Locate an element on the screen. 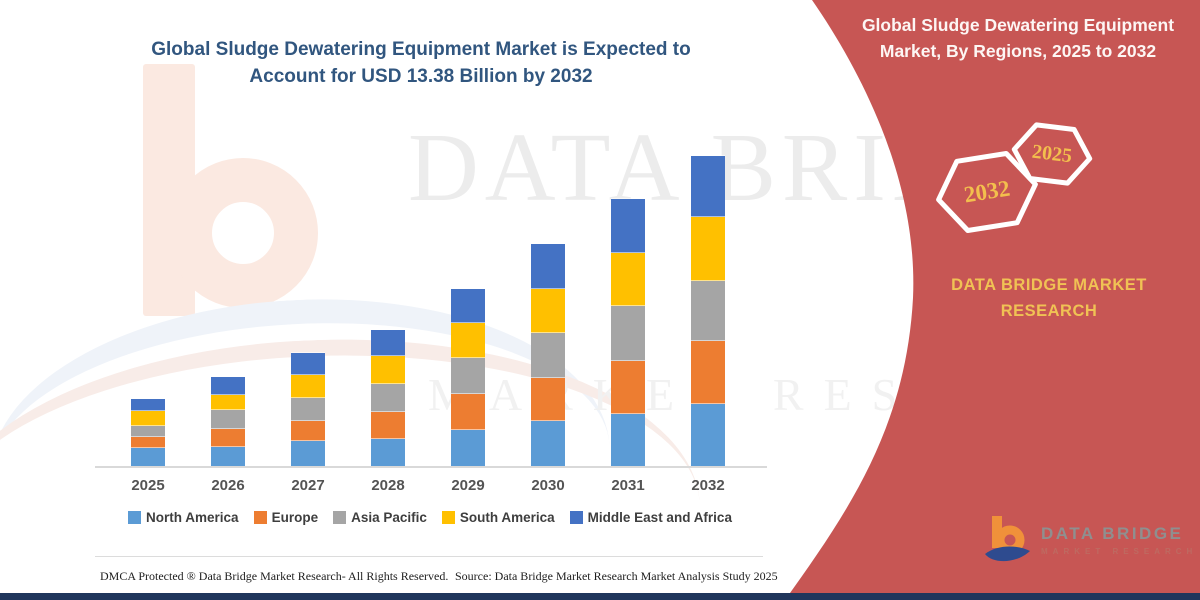 Image resolution: width=1200 pixels, height=600 pixels. x-tick-2025: 2025 is located at coordinates (148, 485).